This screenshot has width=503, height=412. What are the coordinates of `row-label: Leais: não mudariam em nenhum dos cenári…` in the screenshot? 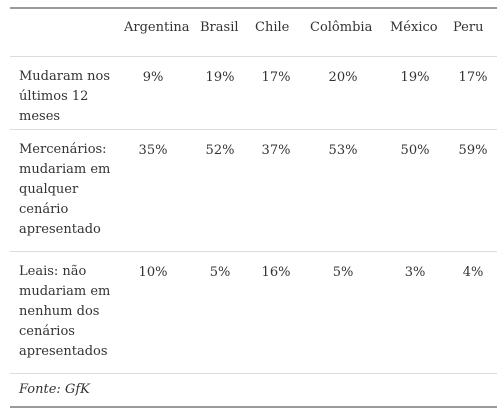 It's located at (65, 311).